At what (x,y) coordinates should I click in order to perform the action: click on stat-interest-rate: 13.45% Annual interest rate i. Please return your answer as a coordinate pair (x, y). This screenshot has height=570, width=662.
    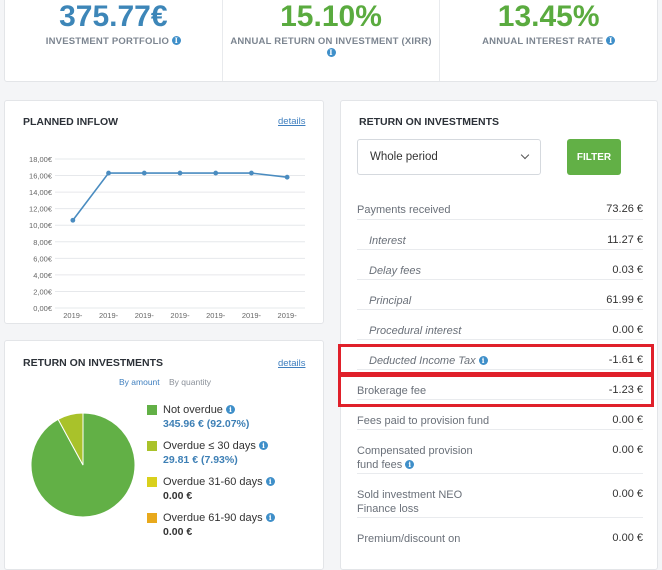
    Looking at the image, I should click on (548, 40).